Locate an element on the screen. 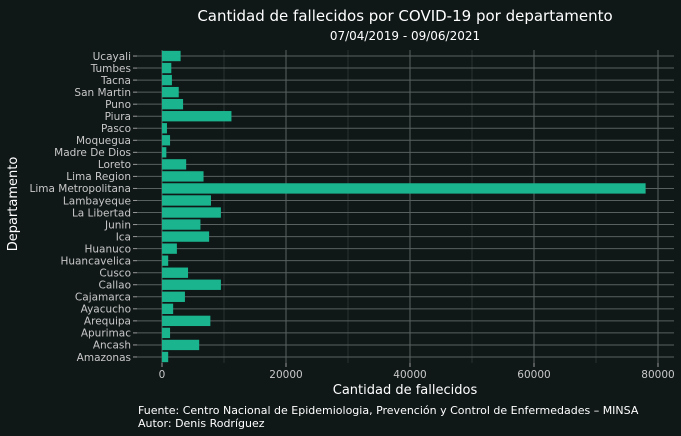  author-caption: Autor: Denis Rodríguez is located at coordinates (201, 423).